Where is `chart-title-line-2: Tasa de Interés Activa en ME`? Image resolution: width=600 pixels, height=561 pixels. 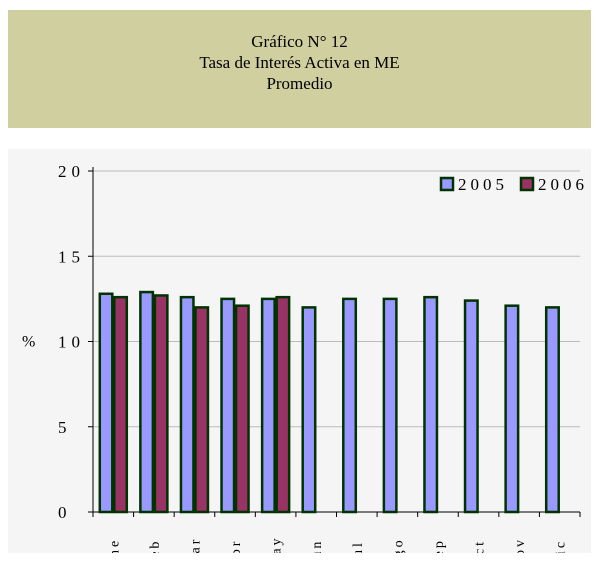
chart-title-line-2: Tasa de Interés Activa en ME is located at coordinates (299, 62).